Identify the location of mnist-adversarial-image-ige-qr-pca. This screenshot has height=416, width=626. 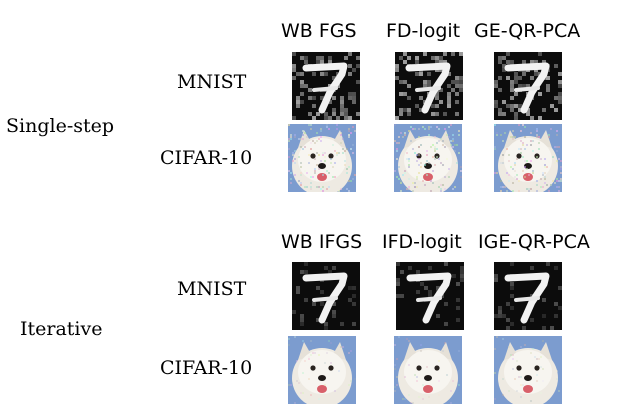
(528, 296).